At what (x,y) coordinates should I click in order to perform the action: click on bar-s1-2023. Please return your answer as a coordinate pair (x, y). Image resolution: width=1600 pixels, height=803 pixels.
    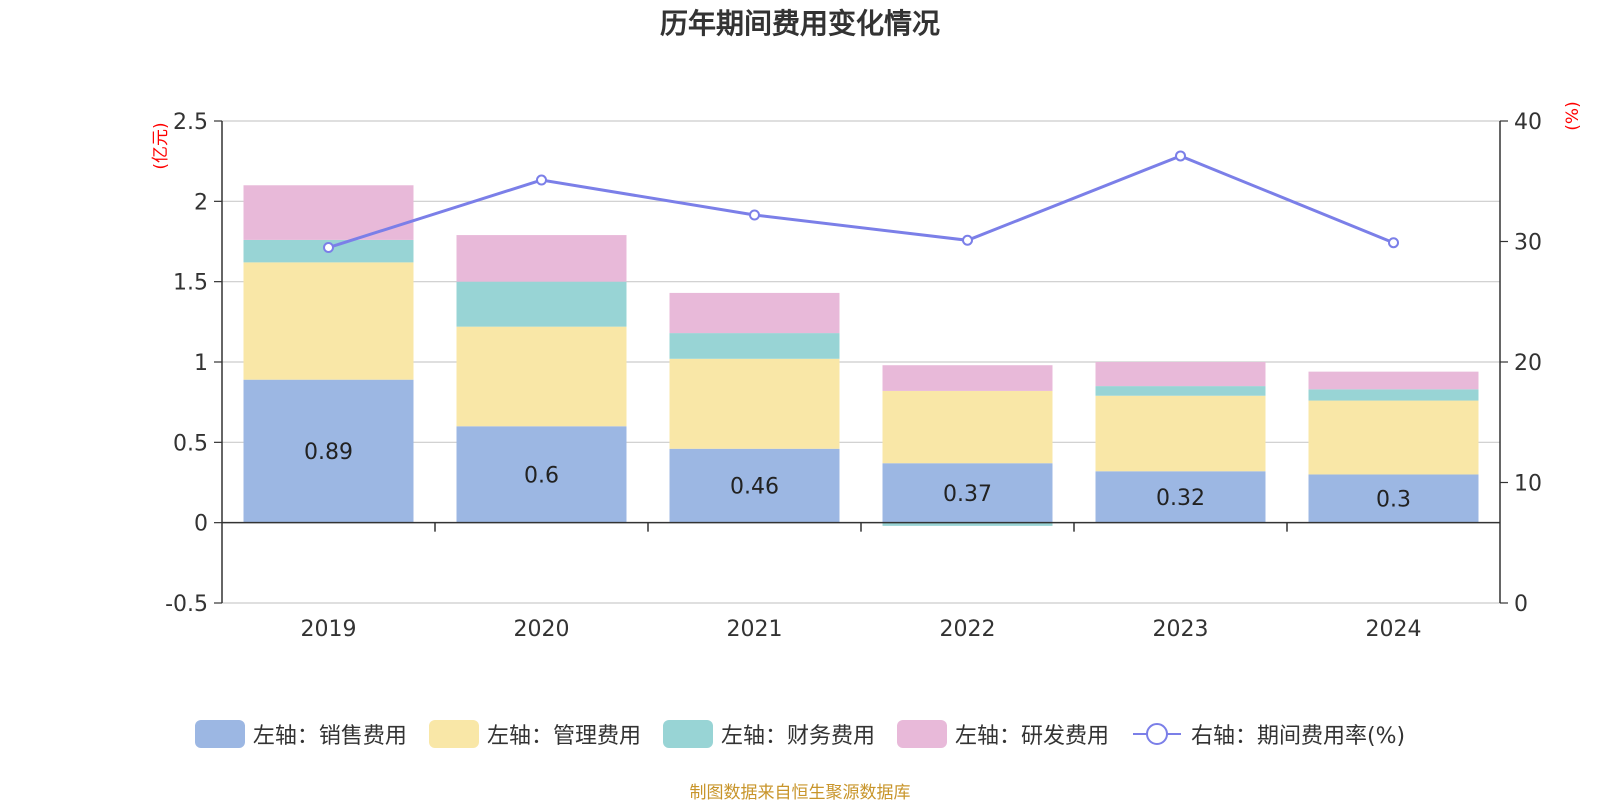
    Looking at the image, I should click on (1180, 433).